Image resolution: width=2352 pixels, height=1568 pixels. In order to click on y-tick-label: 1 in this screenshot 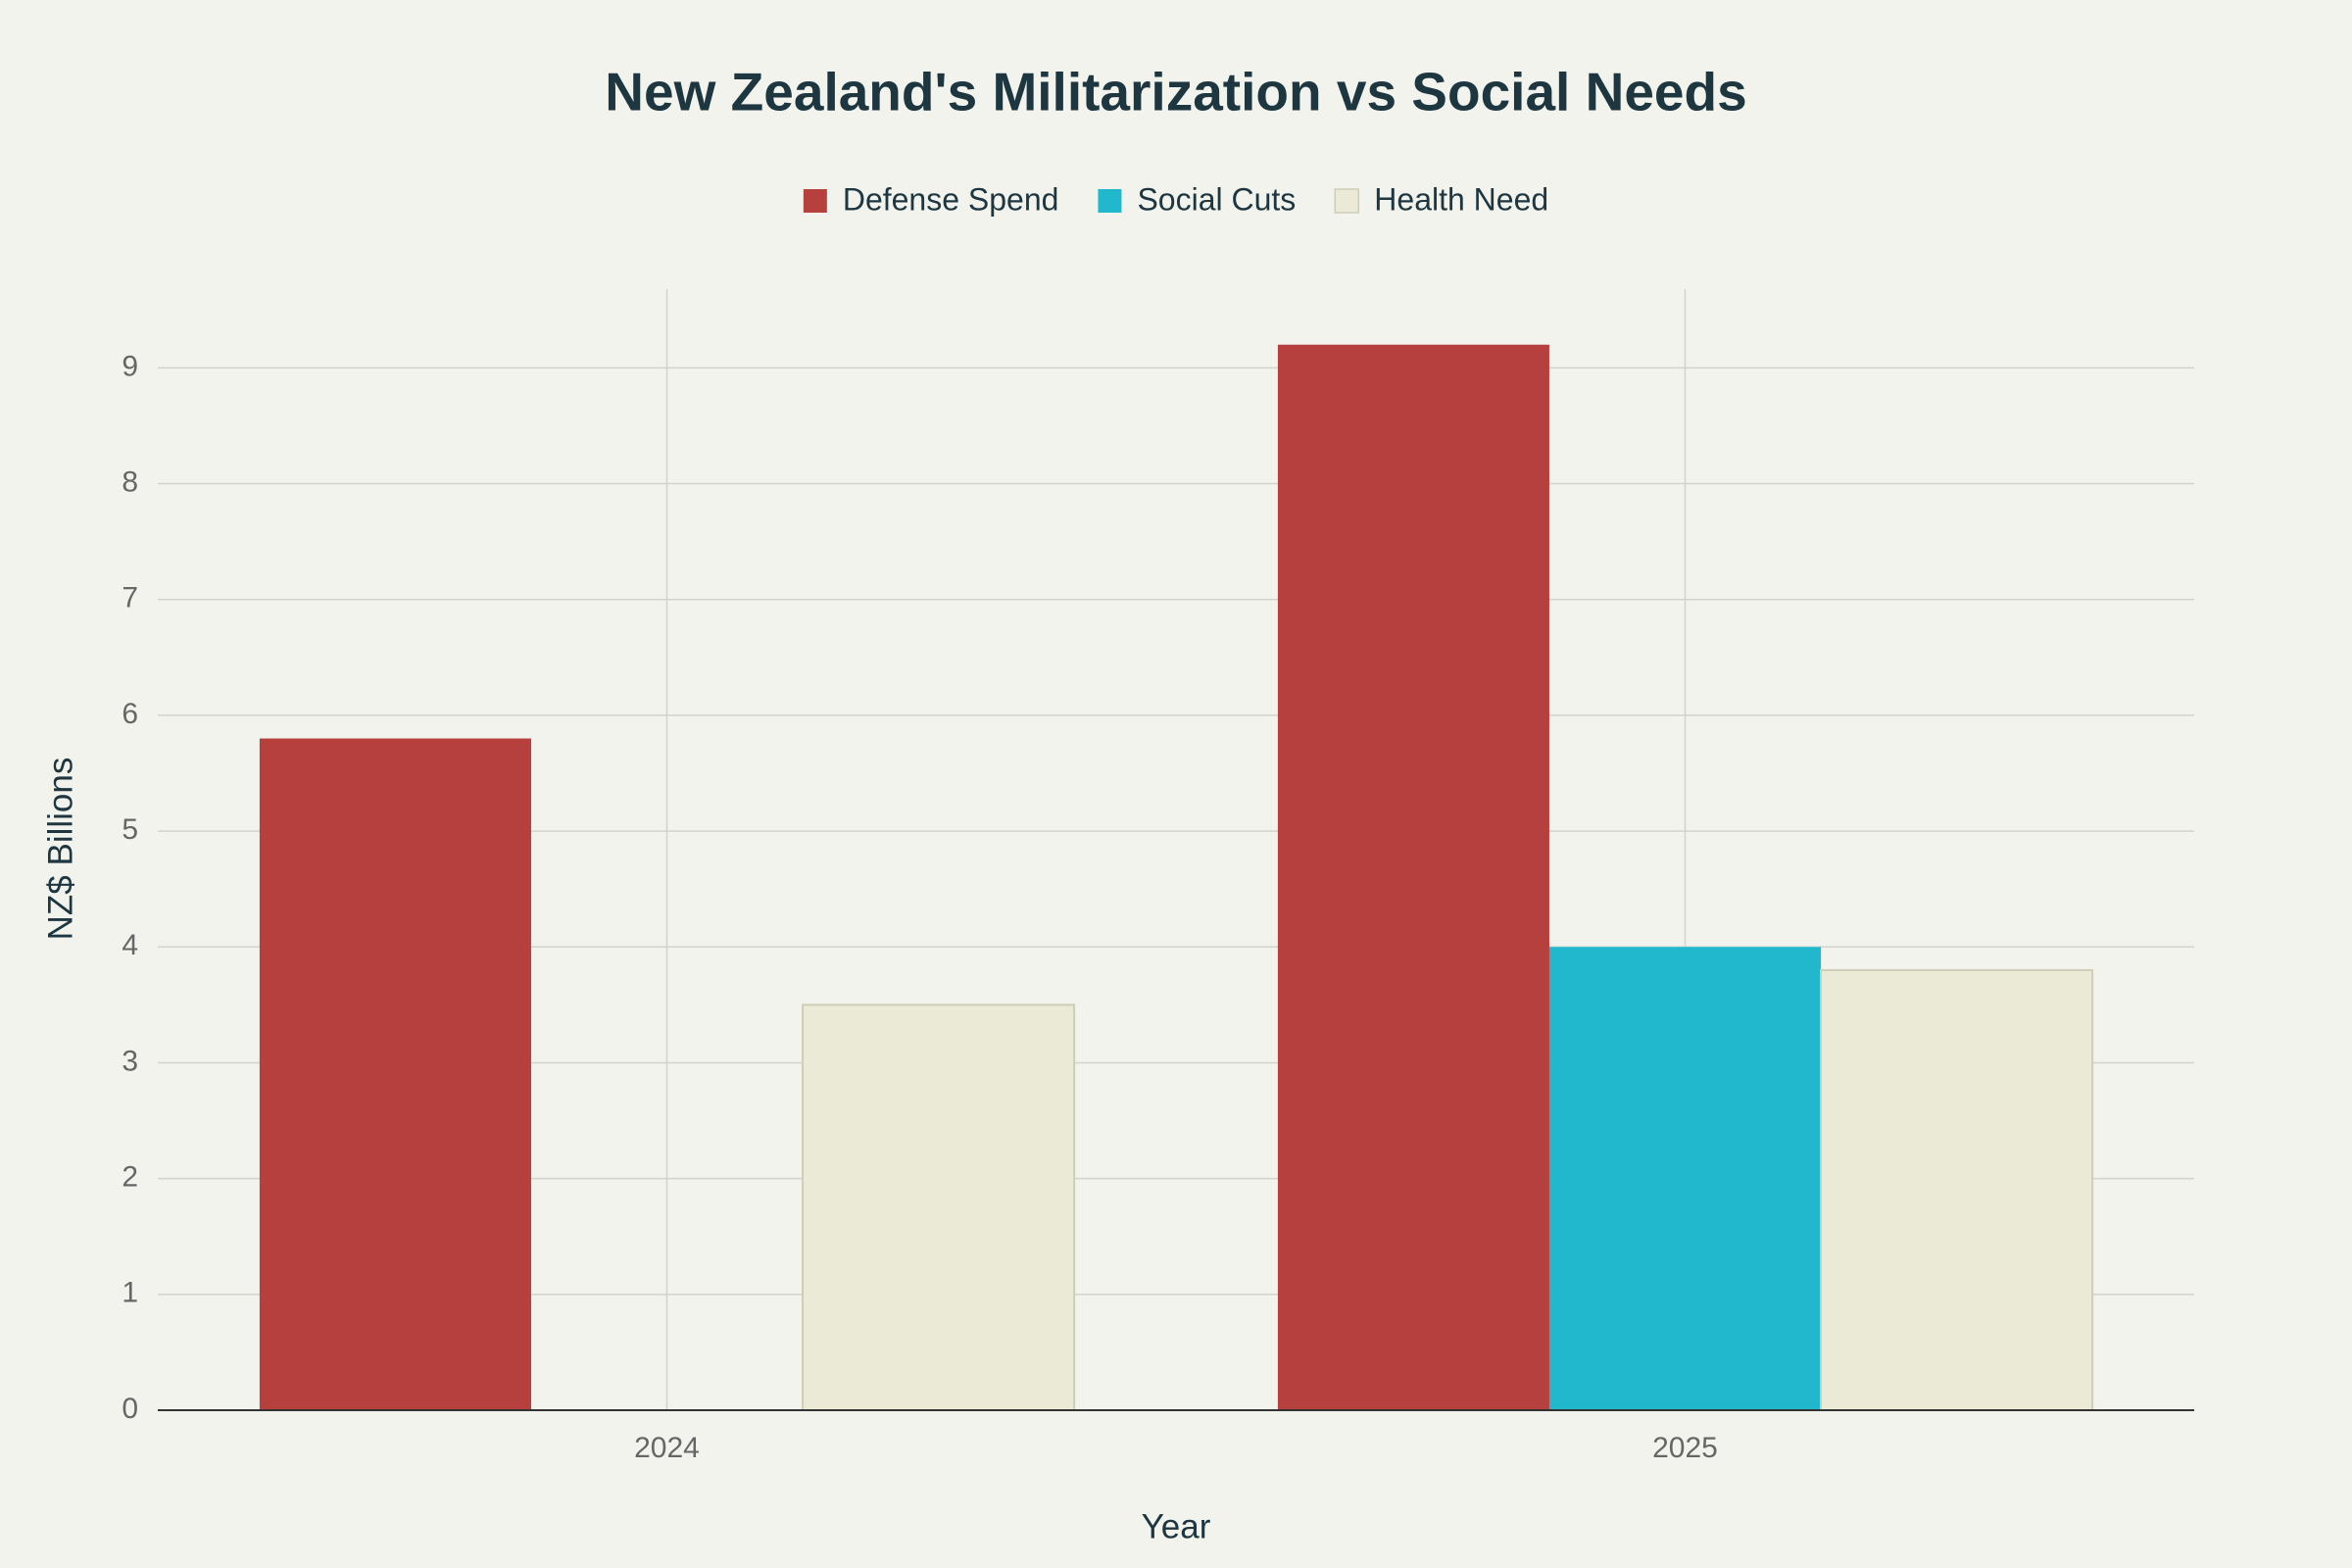, I will do `click(130, 1293)`.